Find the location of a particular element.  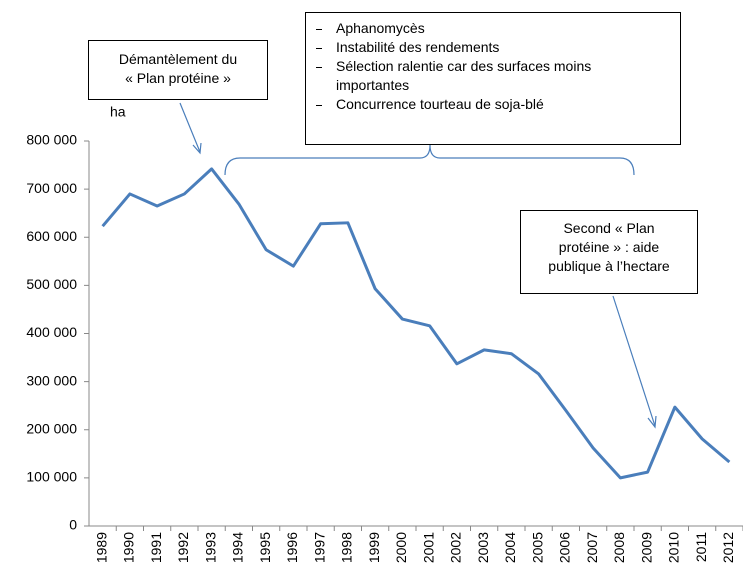

x-tick-label: 2001 is located at coordinates (428, 547).